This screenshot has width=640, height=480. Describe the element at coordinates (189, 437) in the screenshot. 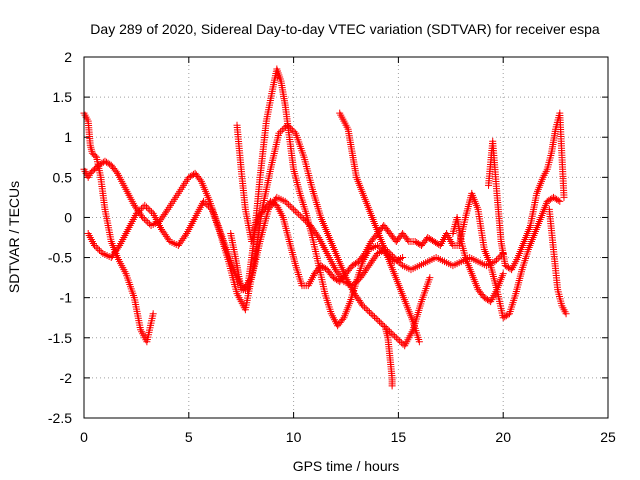

I see `x-tick-label: 5` at that location.